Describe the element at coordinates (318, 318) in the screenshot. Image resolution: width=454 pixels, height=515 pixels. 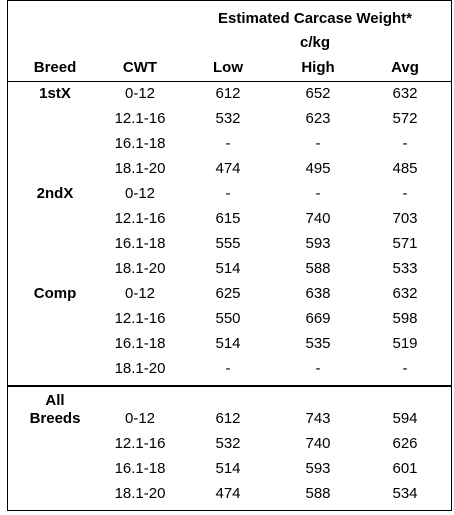
I see `value-cell: 669` at that location.